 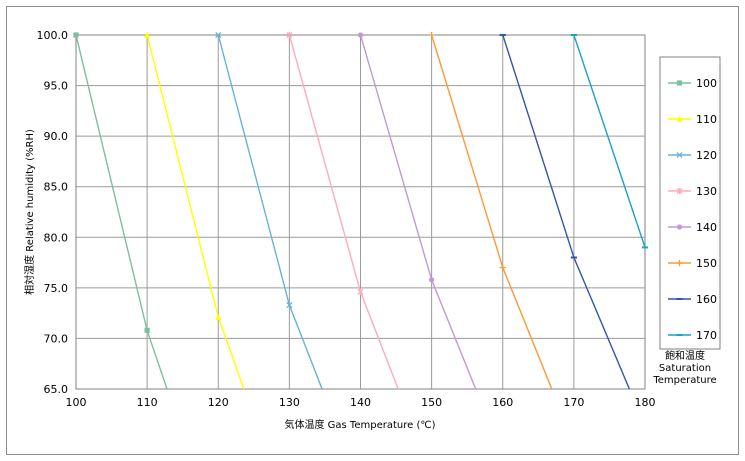 I want to click on x-tick-label: 180, so click(x=645, y=402).